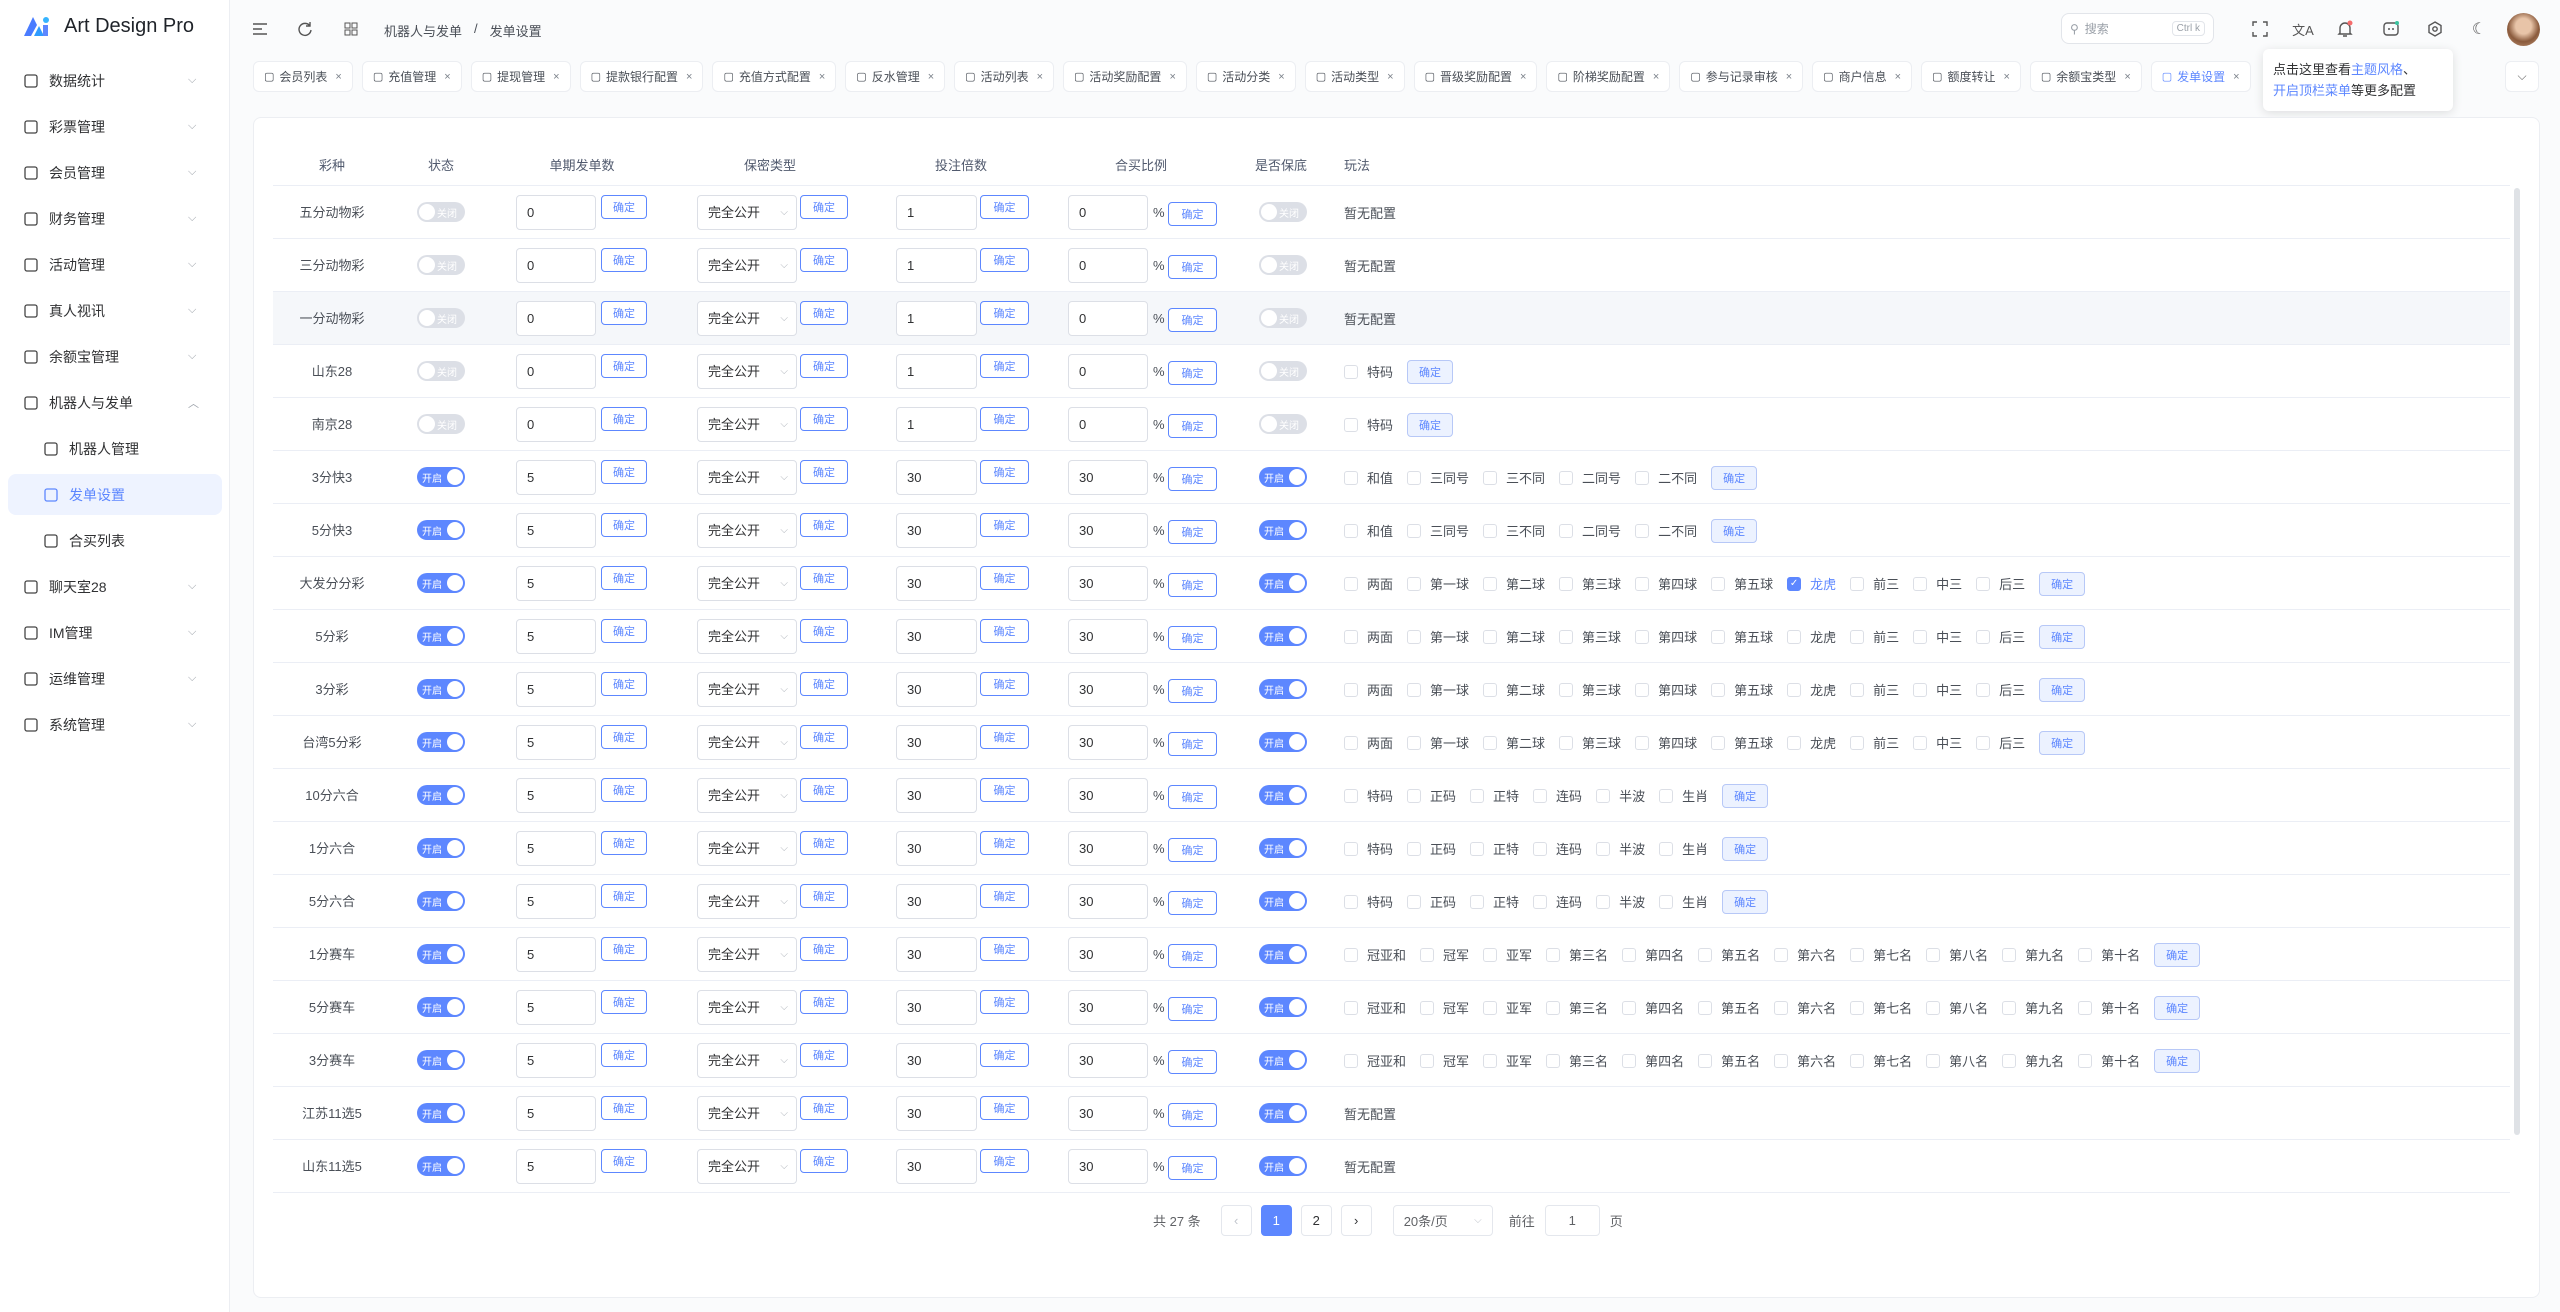  What do you see at coordinates (936, 318) in the screenshot?
I see `bet-multiple-input: 1` at bounding box center [936, 318].